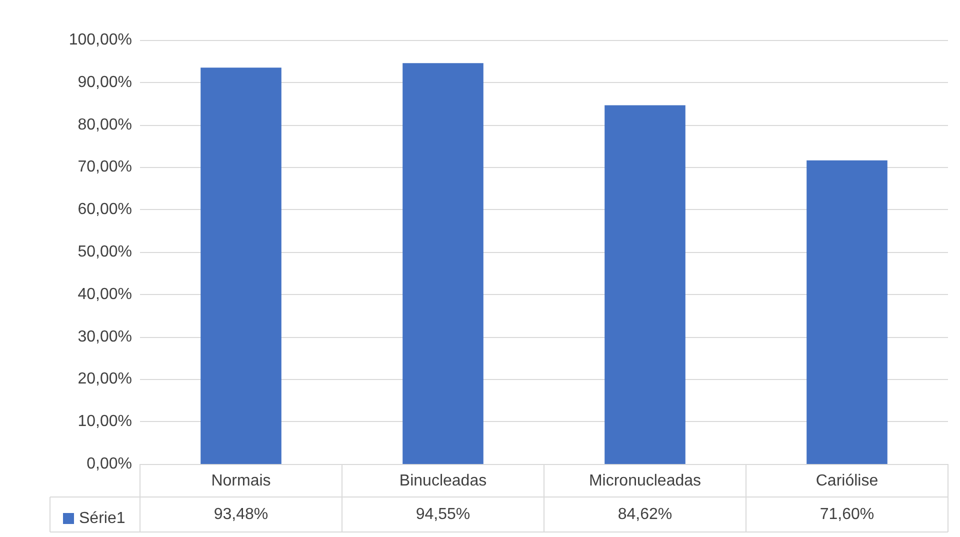 The width and height of the screenshot is (960, 537). What do you see at coordinates (105, 125) in the screenshot?
I see `y-tick-label: 80,00%` at bounding box center [105, 125].